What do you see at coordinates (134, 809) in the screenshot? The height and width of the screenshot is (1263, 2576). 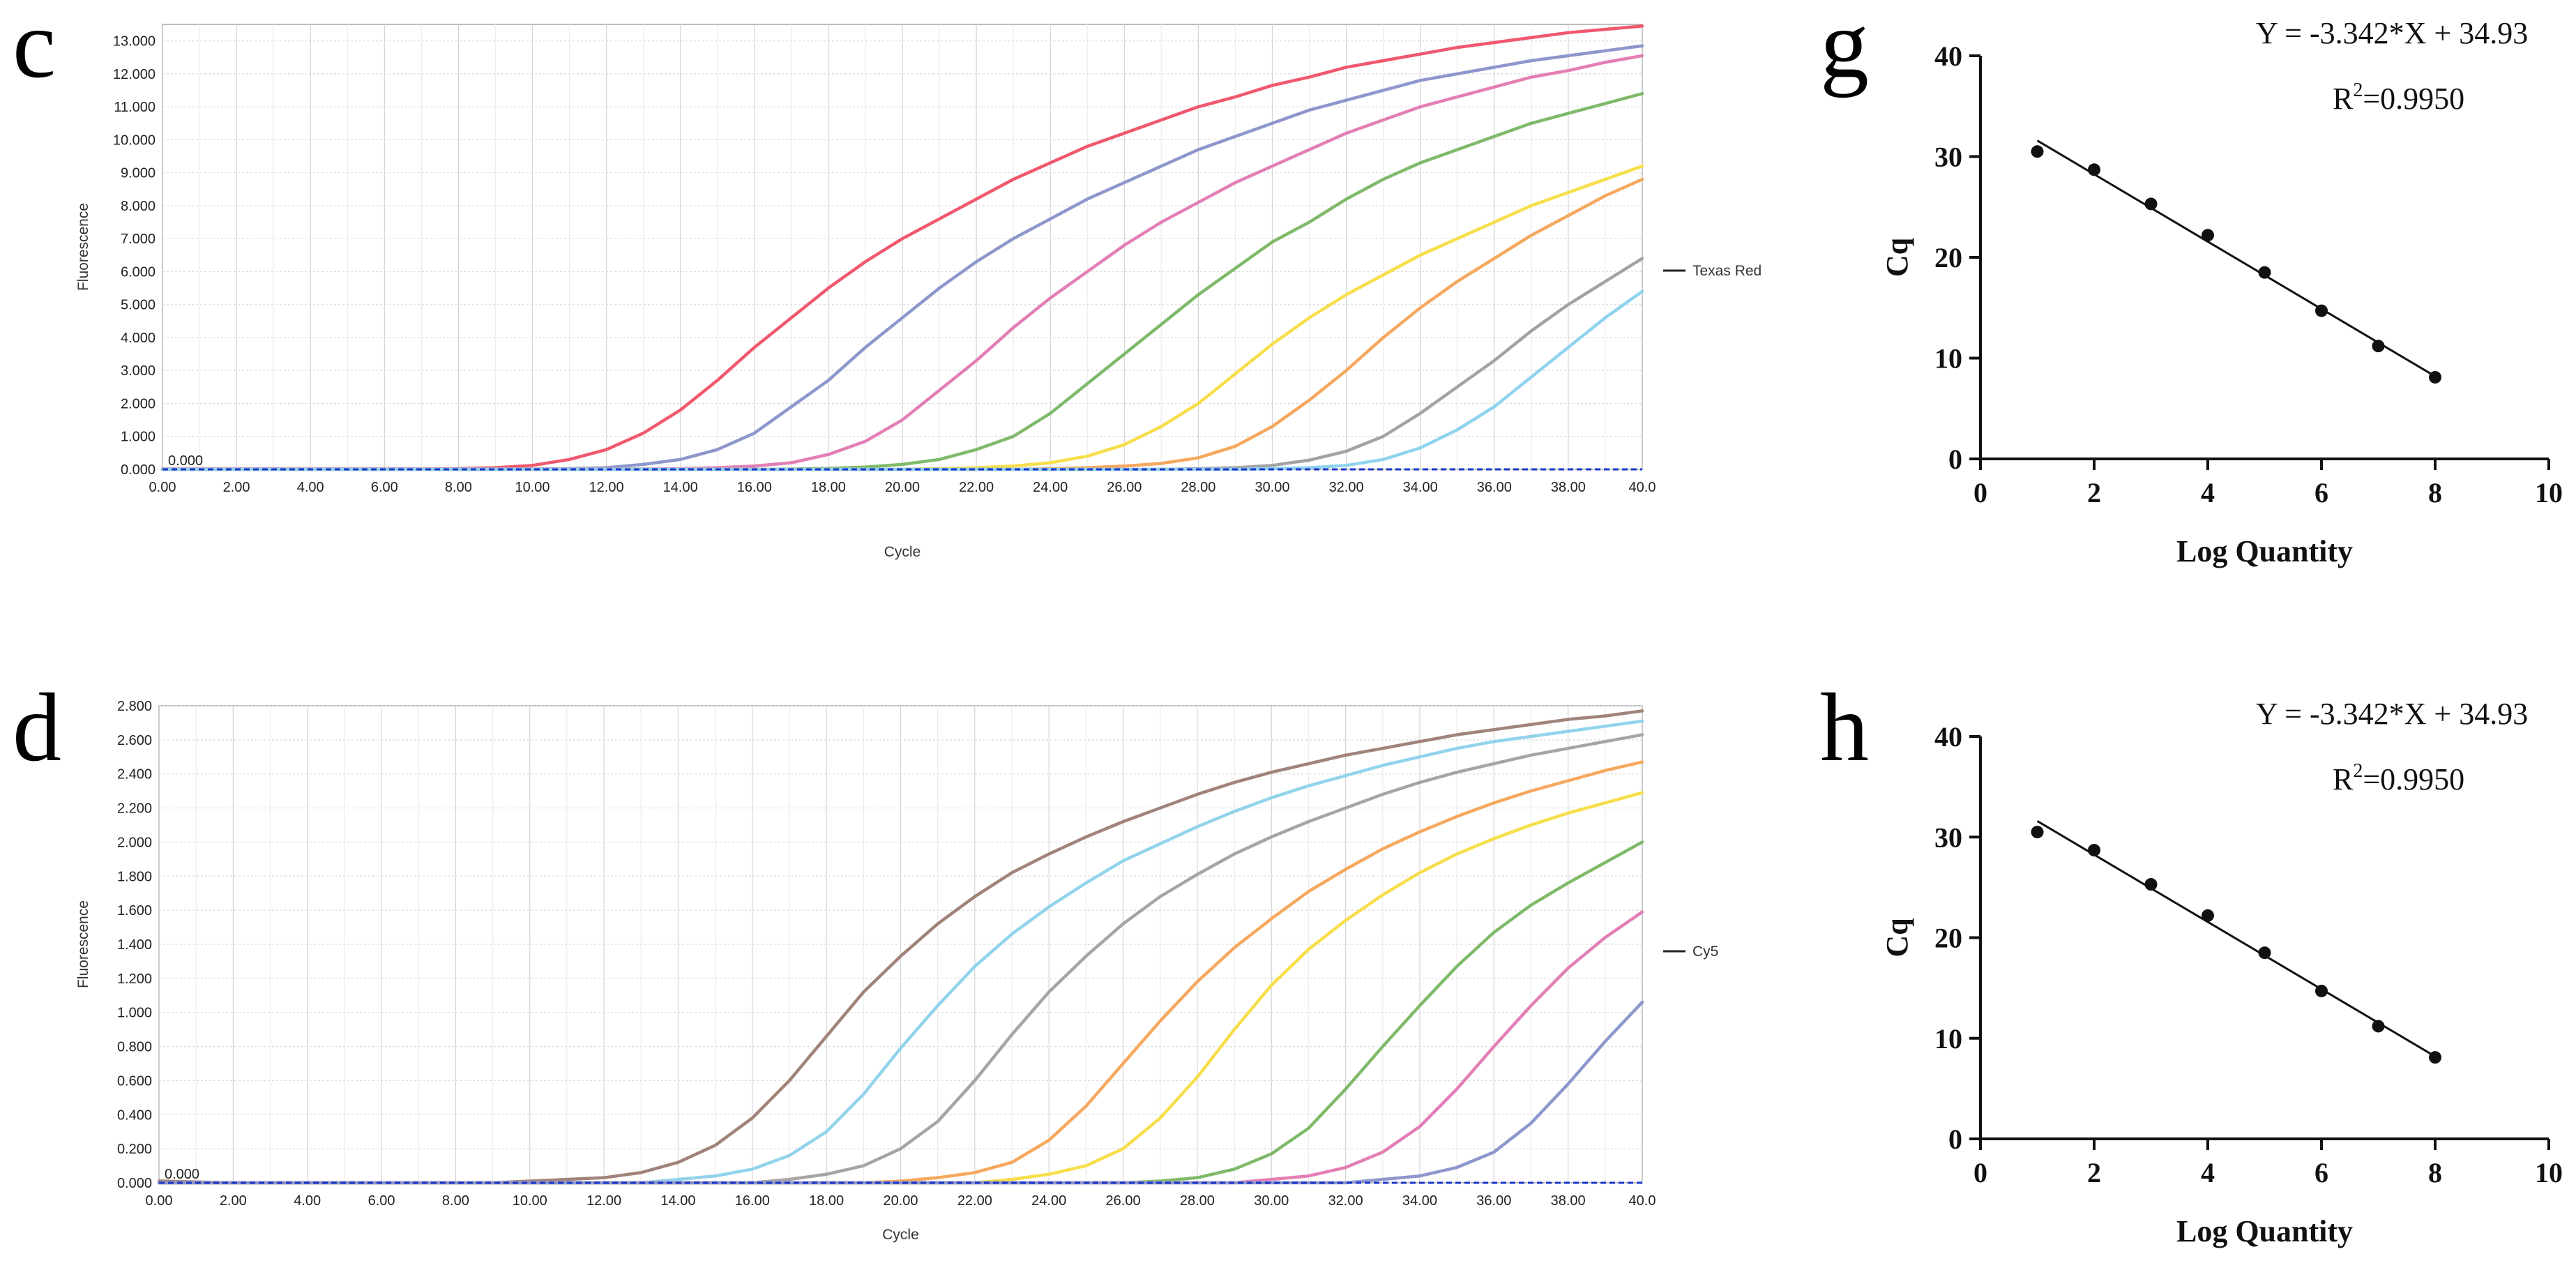 I see `y-tick-label: 2.200` at bounding box center [134, 809].